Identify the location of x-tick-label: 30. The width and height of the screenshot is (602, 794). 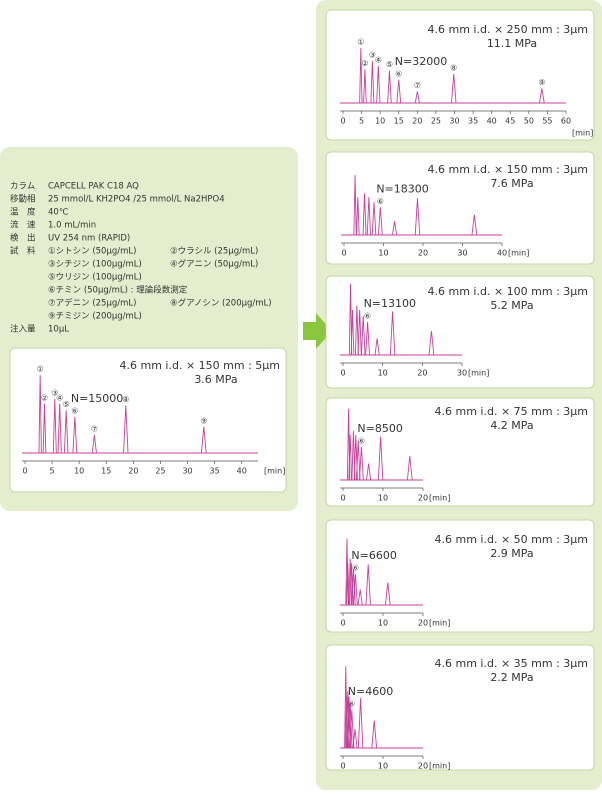
(454, 121).